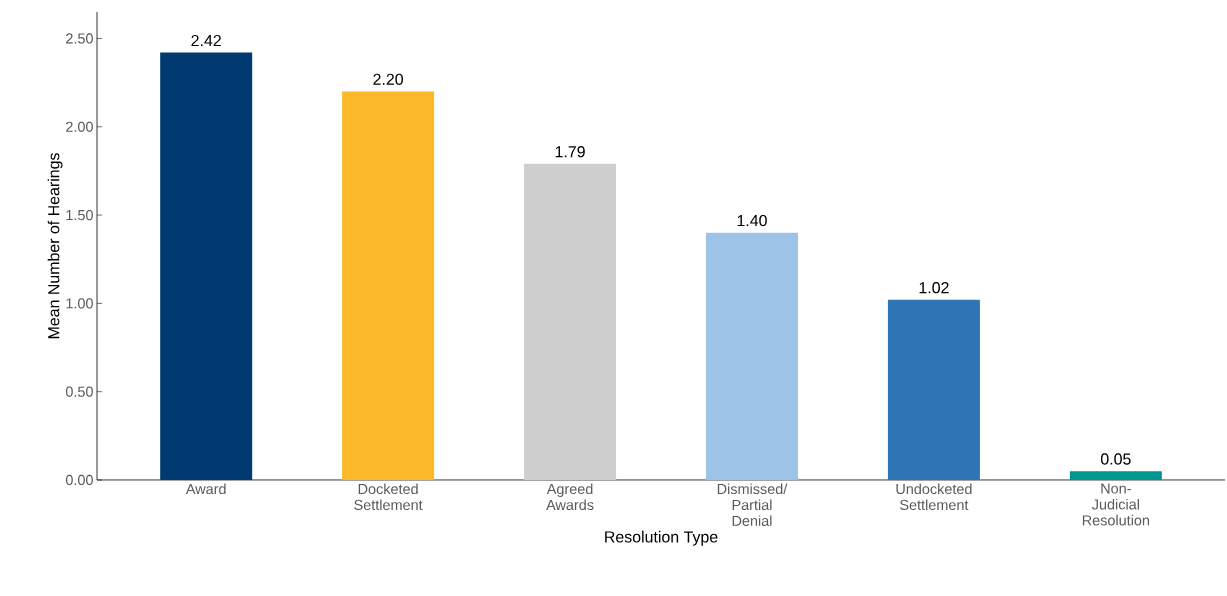 The height and width of the screenshot is (596, 1227). Describe the element at coordinates (388, 79) in the screenshot. I see `data-label: 2.20` at that location.